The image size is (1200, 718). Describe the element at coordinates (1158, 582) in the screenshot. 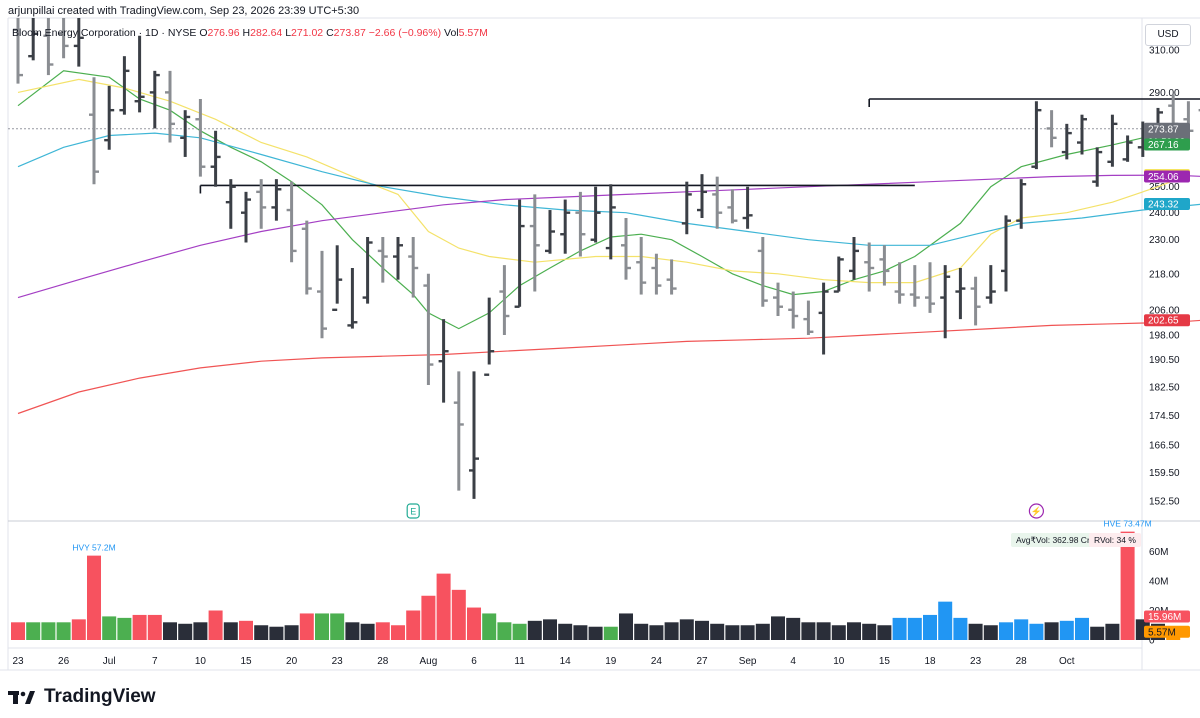

I see `volume-tick-label: 40M` at that location.